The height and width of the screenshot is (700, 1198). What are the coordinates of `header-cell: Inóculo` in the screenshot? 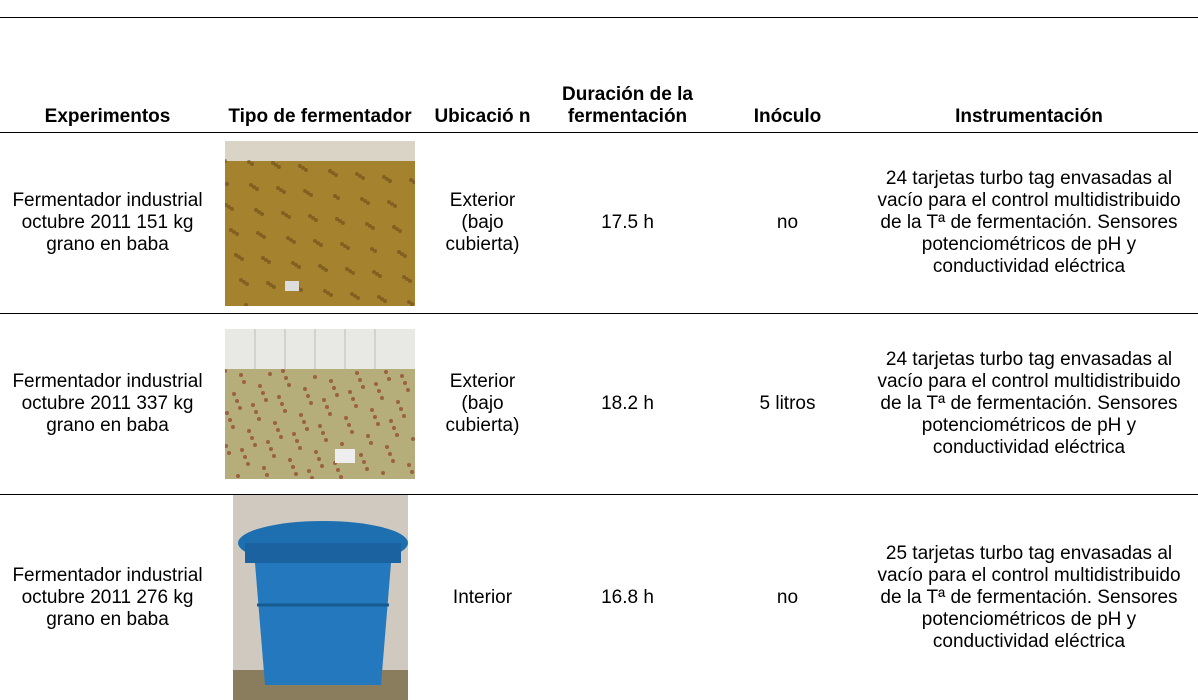 It's located at (787, 75).